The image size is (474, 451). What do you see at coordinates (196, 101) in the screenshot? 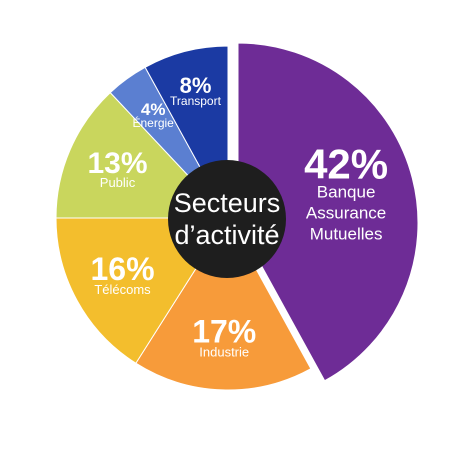
I see `slice-category-label-5-0: Transport` at bounding box center [196, 101].